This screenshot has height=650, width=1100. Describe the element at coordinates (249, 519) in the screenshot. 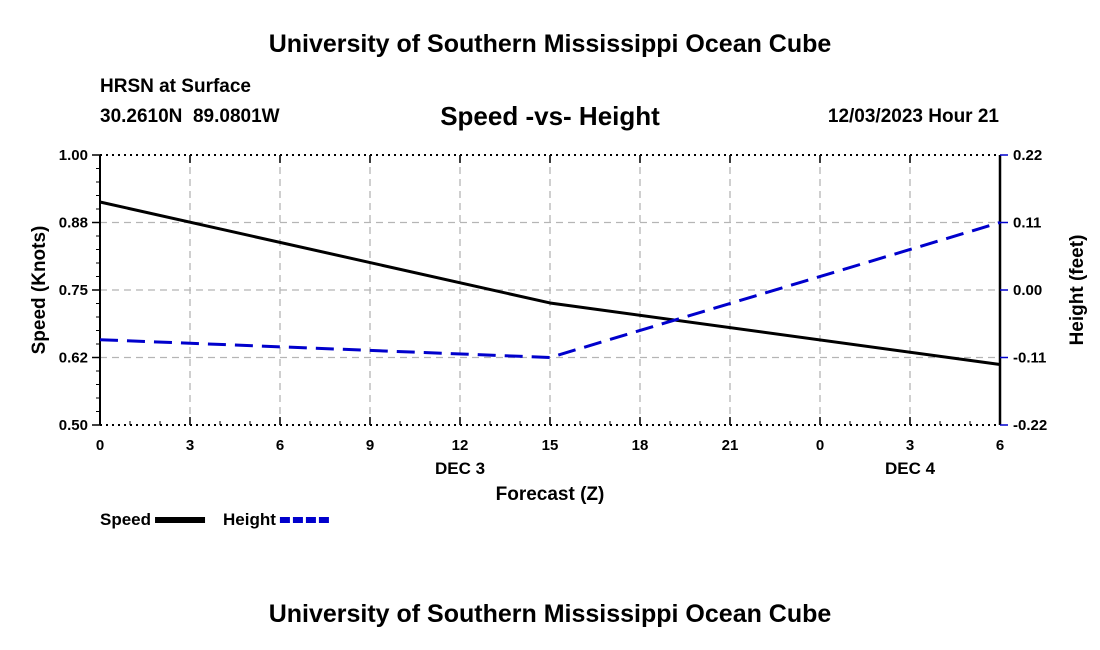

I see `legend-label-height: Height` at that location.